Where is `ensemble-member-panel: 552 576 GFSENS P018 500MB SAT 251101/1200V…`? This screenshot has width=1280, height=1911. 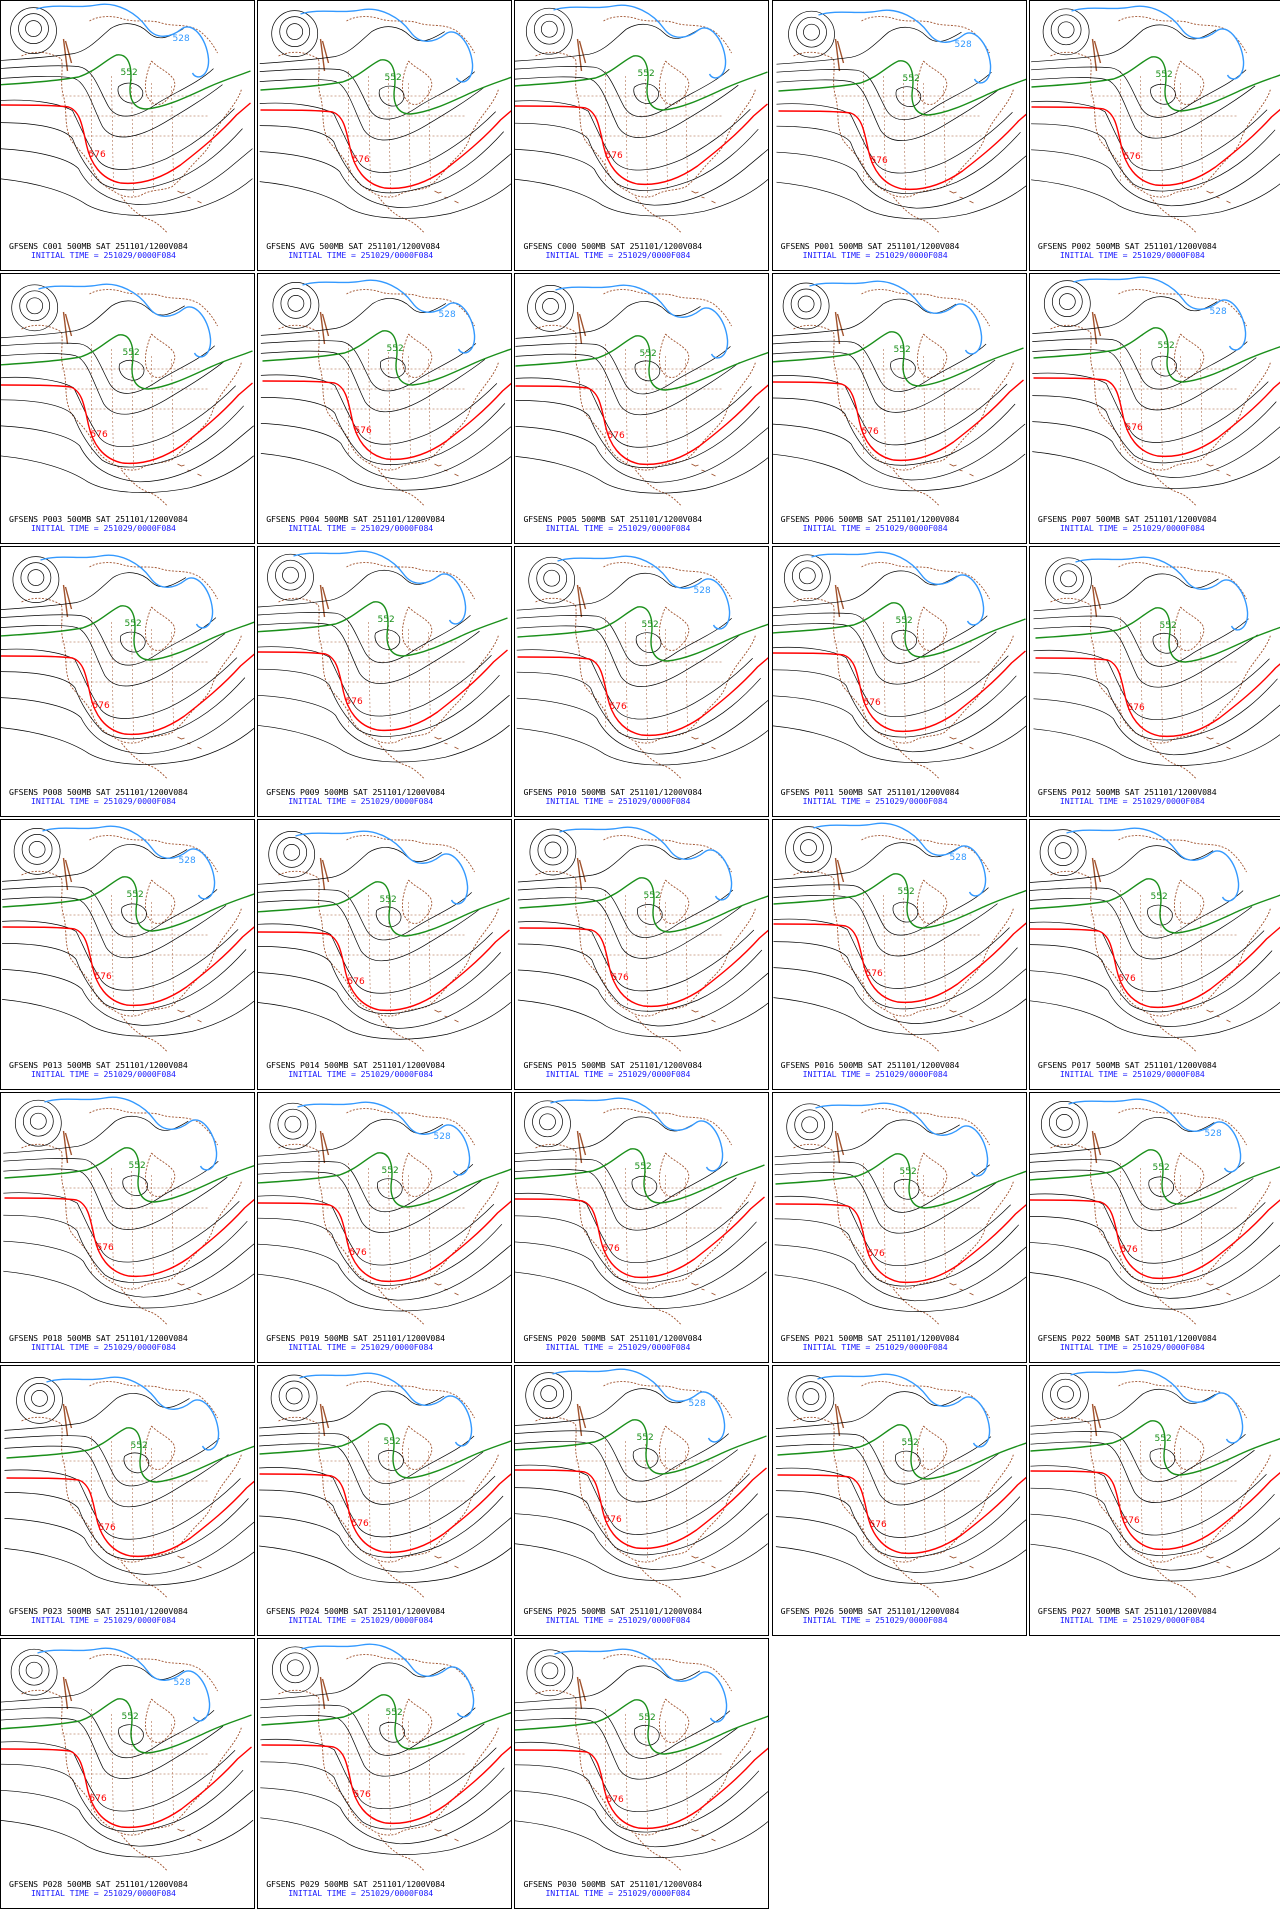 ensemble-member-panel: 552 576 GFSENS P018 500MB SAT 251101/1200V… is located at coordinates (127, 1227).